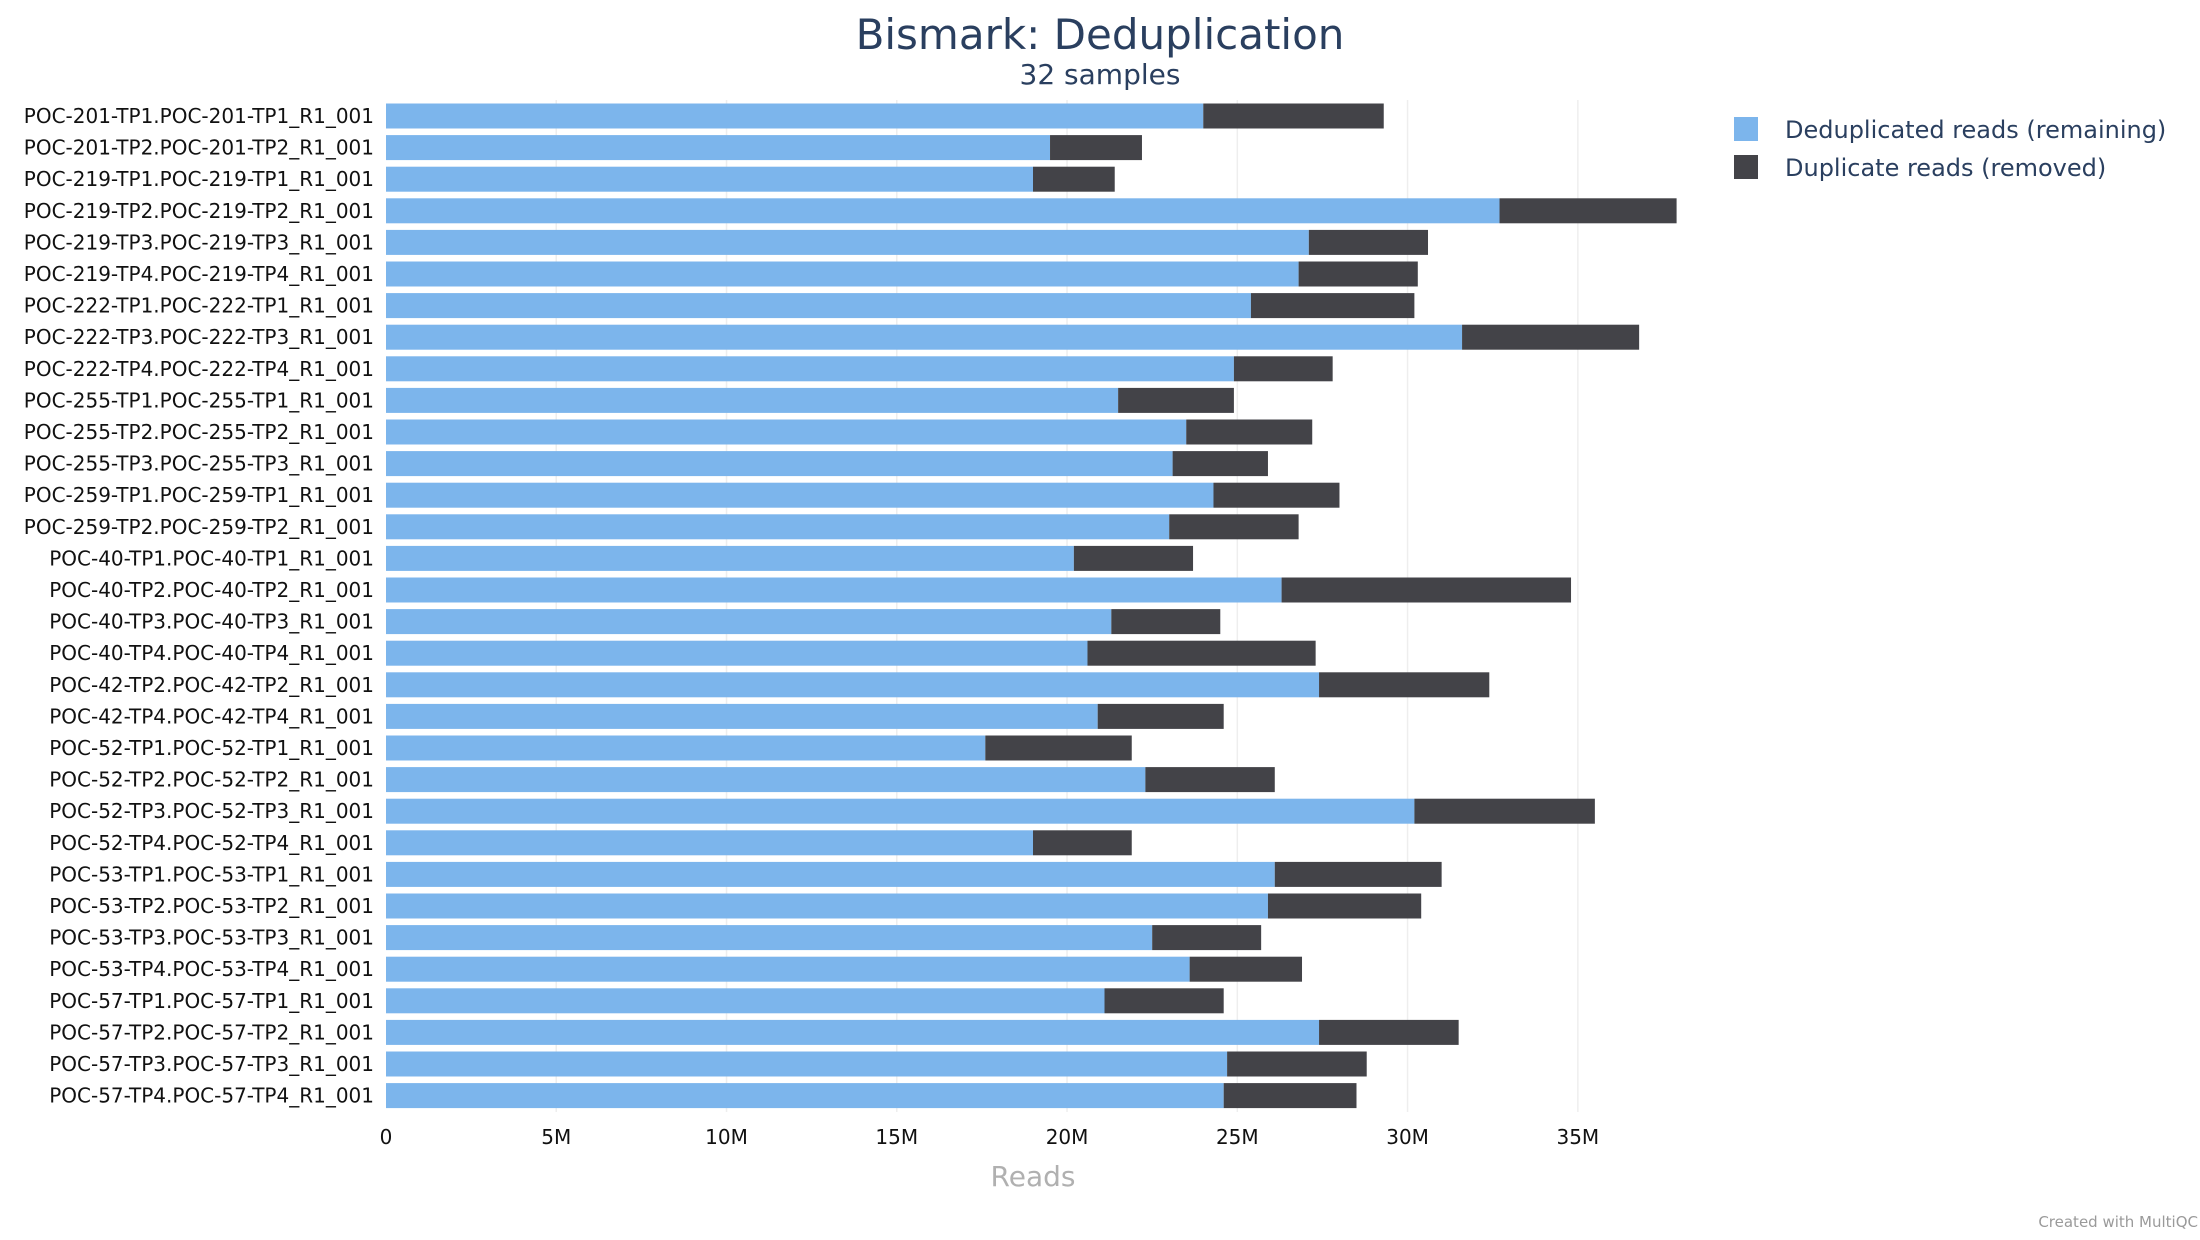 This screenshot has height=1240, width=2200. I want to click on category-label: POC-53-TP1.POC-53-TP1_R1_001, so click(211, 874).